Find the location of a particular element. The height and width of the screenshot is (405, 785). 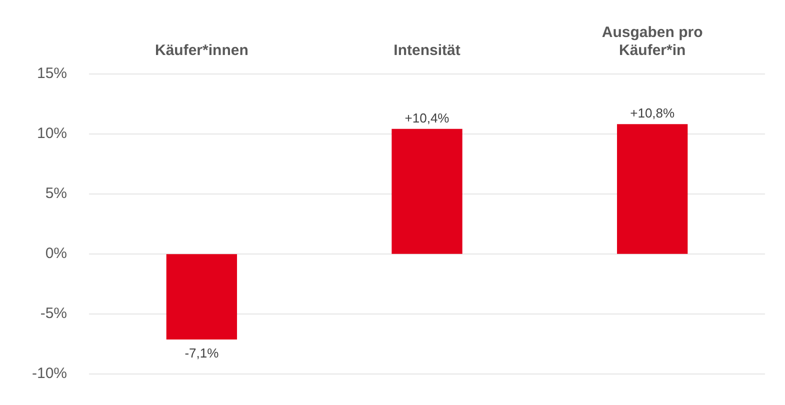

y-tick-label: -5% is located at coordinates (54, 313).